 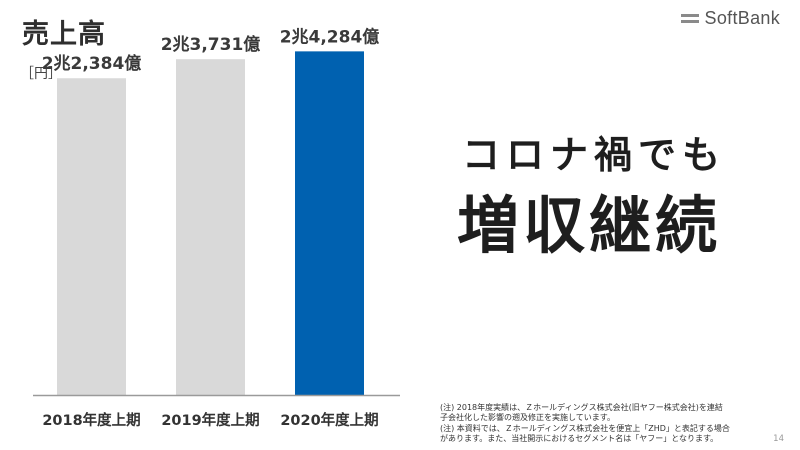 I want to click on category-label: 2018年度上期, so click(x=91, y=420).